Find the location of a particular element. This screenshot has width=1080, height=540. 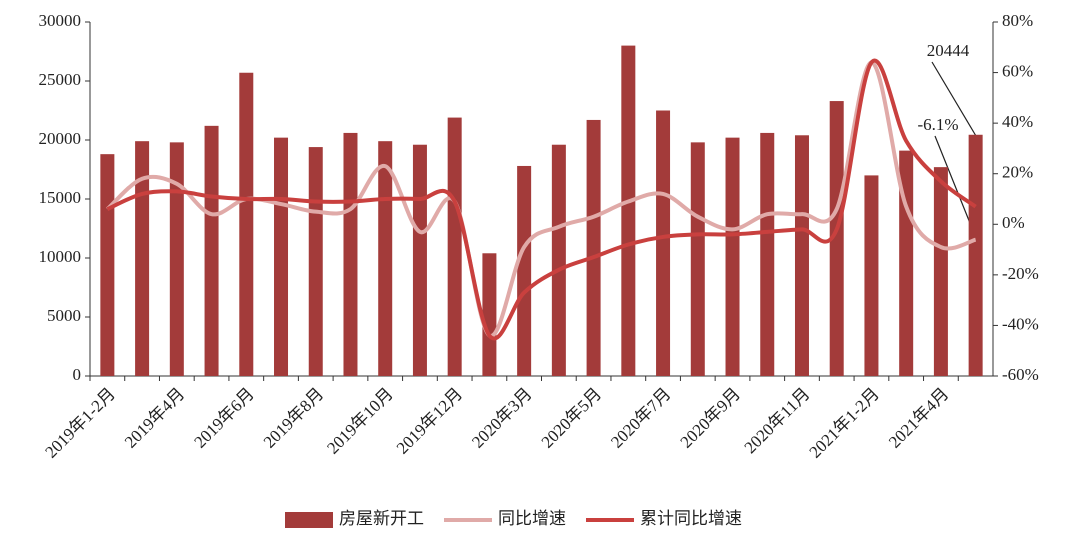

y-tick-label: 25000 is located at coordinates (60, 79).